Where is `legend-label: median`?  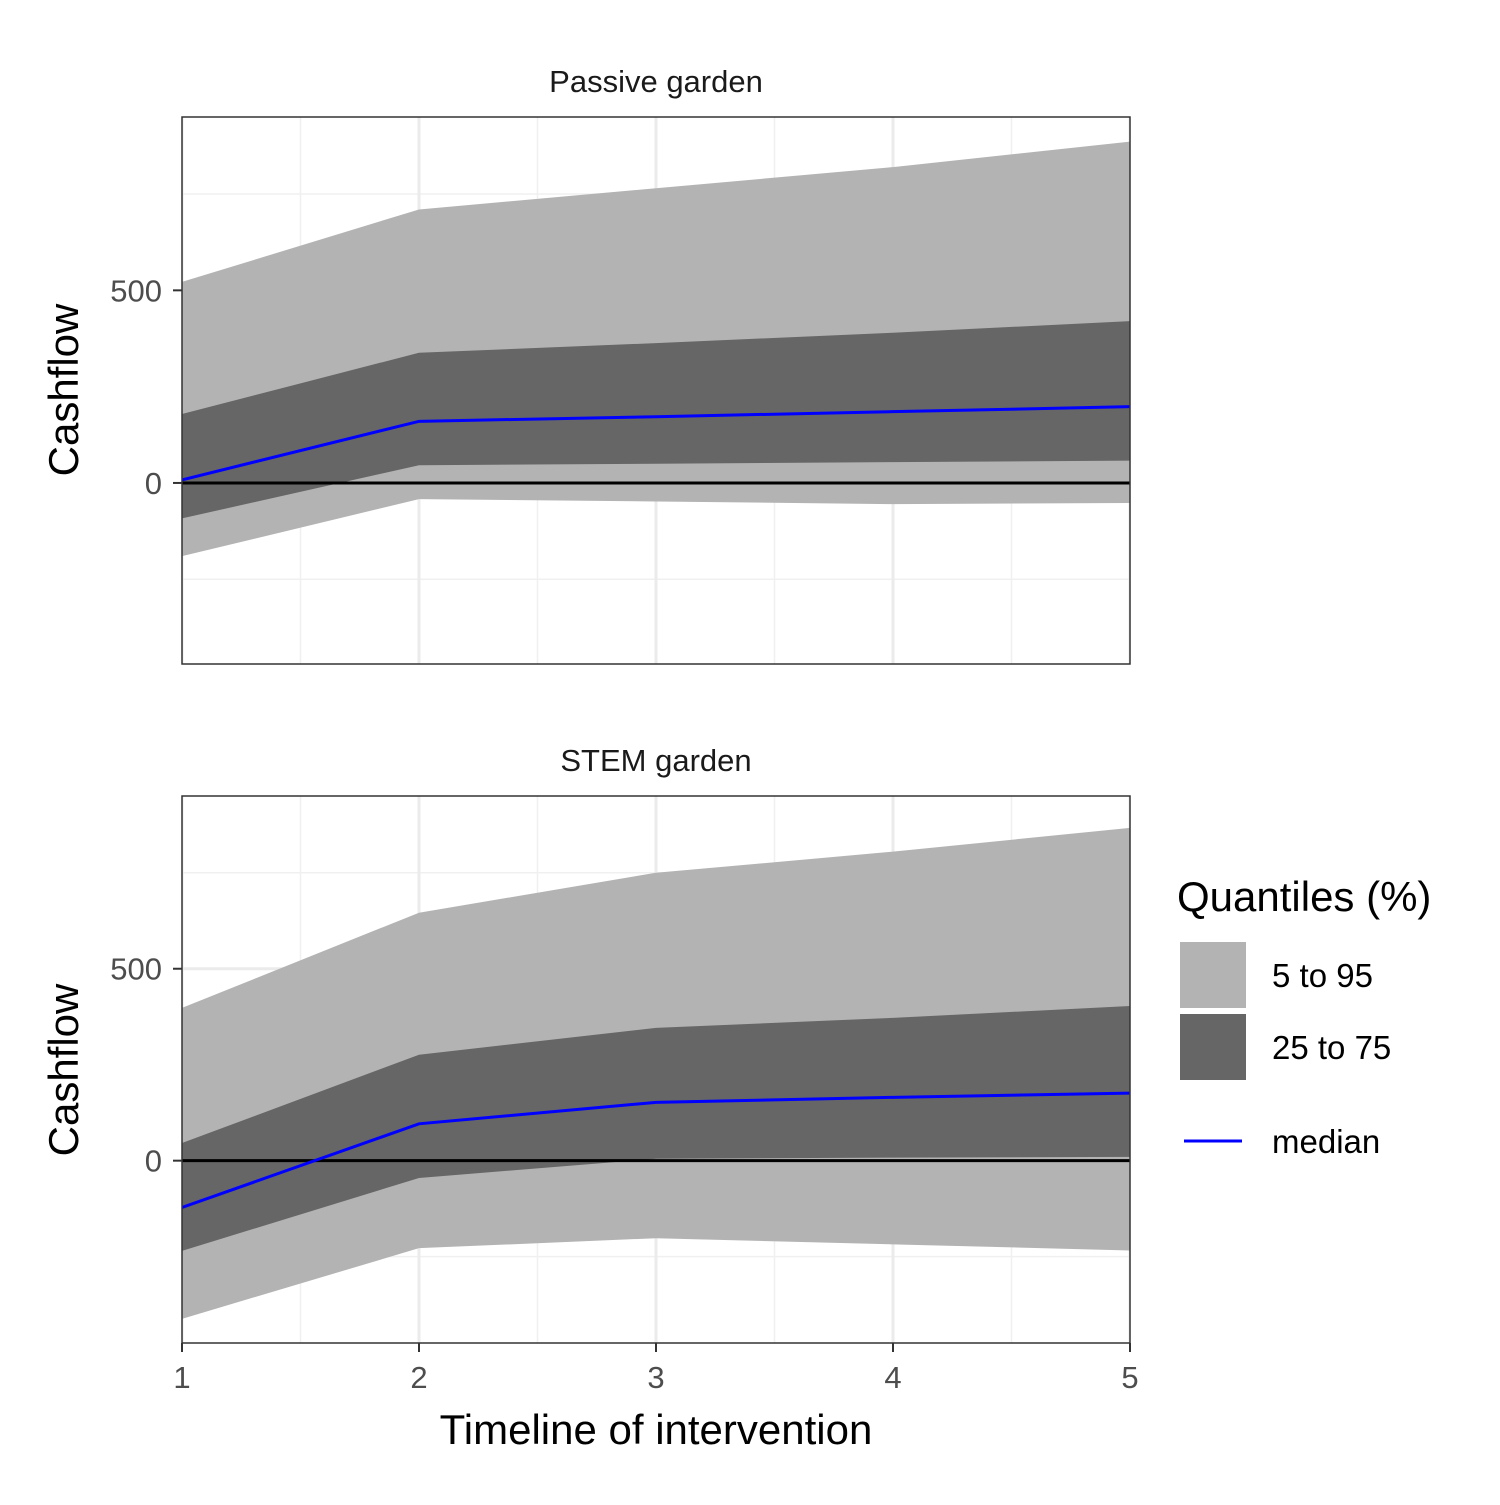 legend-label: median is located at coordinates (1326, 1141).